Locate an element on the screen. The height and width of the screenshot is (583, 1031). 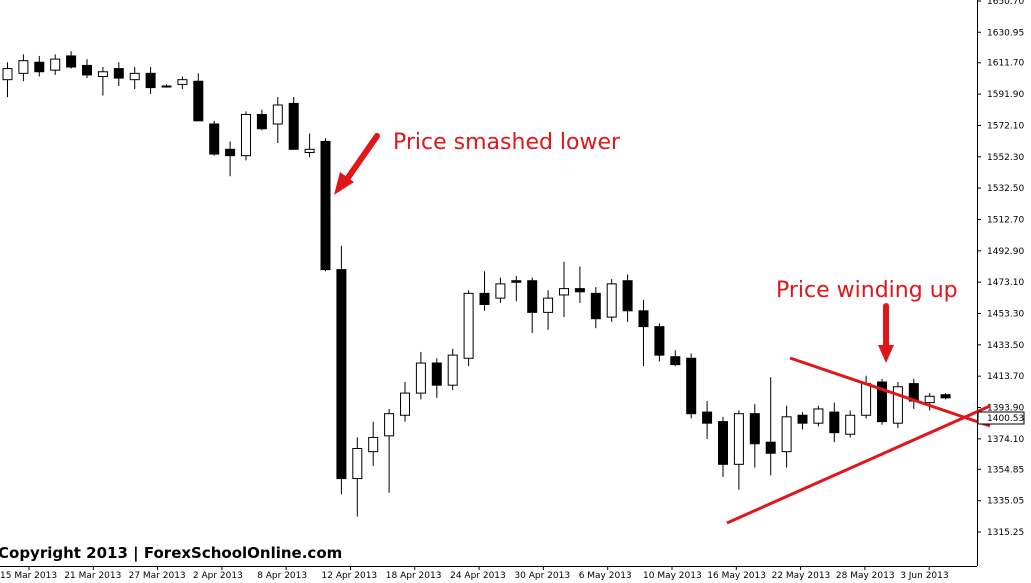
upper-trendline is located at coordinates (890, 392).